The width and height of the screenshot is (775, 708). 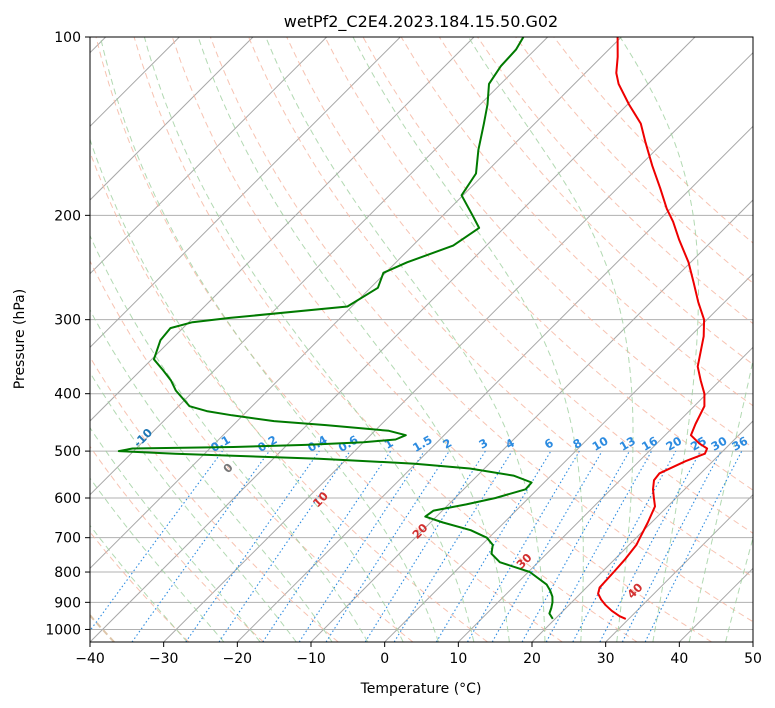 What do you see at coordinates (634, 590) in the screenshot?
I see `dry-adiabat-label: 40` at bounding box center [634, 590].